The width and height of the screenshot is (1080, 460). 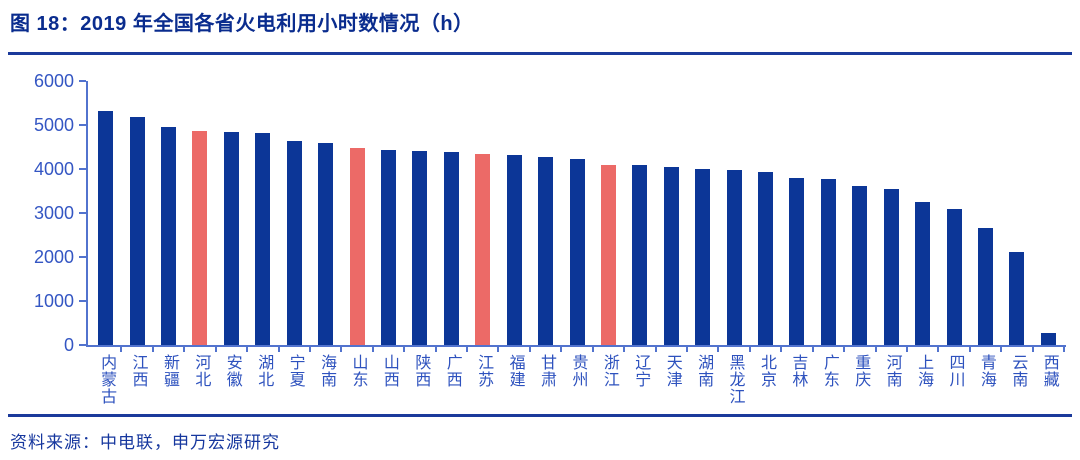 What do you see at coordinates (734, 257) in the screenshot?
I see `bar-黑龙江` at bounding box center [734, 257].